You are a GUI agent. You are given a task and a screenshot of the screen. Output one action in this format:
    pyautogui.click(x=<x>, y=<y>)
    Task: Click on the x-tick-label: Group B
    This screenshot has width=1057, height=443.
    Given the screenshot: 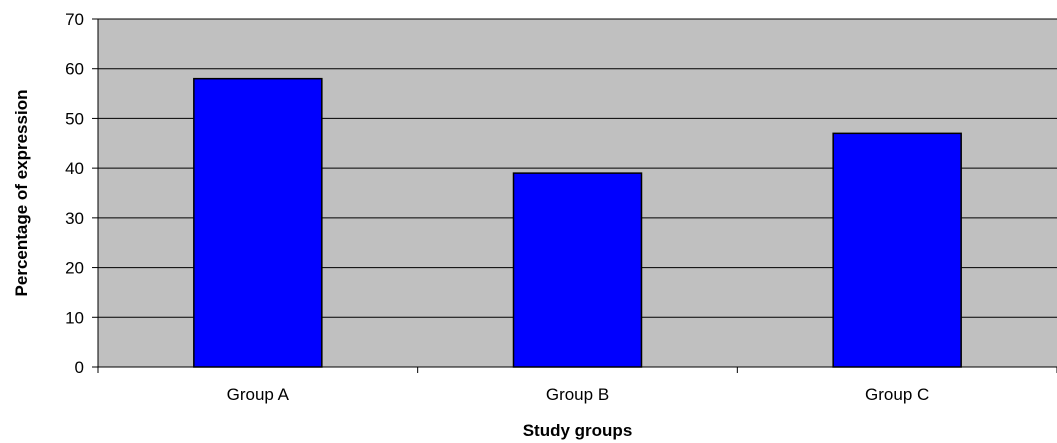 What is the action you would take?
    pyautogui.click(x=577, y=394)
    